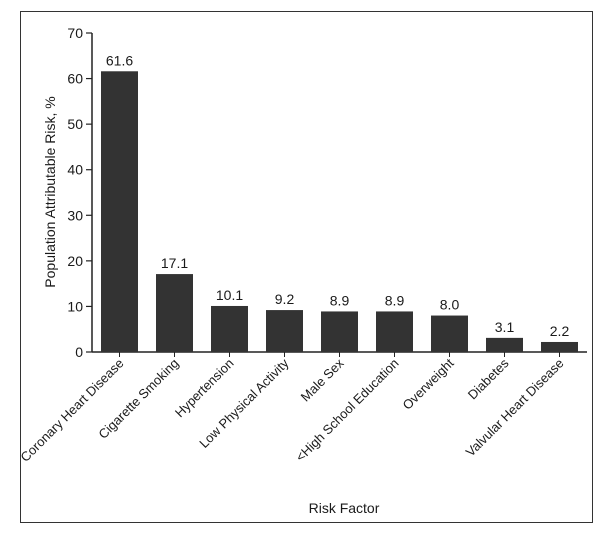 Image resolution: width=608 pixels, height=537 pixels. What do you see at coordinates (560, 331) in the screenshot?
I see `bar-value-label: 2.2` at bounding box center [560, 331].